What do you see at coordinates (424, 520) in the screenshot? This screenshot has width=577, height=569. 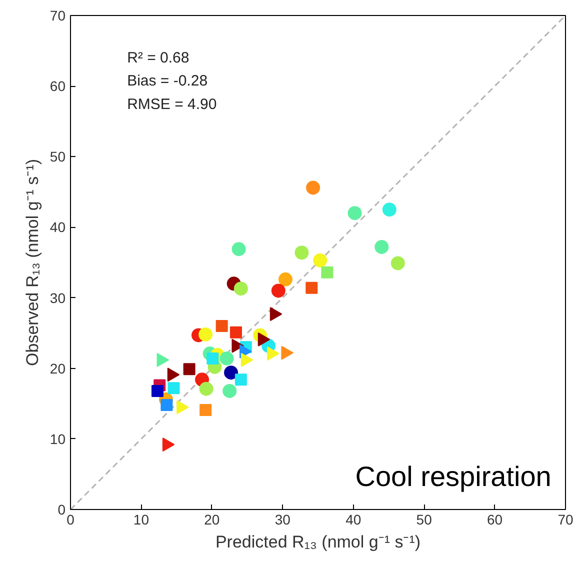 I see `x-tick-label: 50` at bounding box center [424, 520].